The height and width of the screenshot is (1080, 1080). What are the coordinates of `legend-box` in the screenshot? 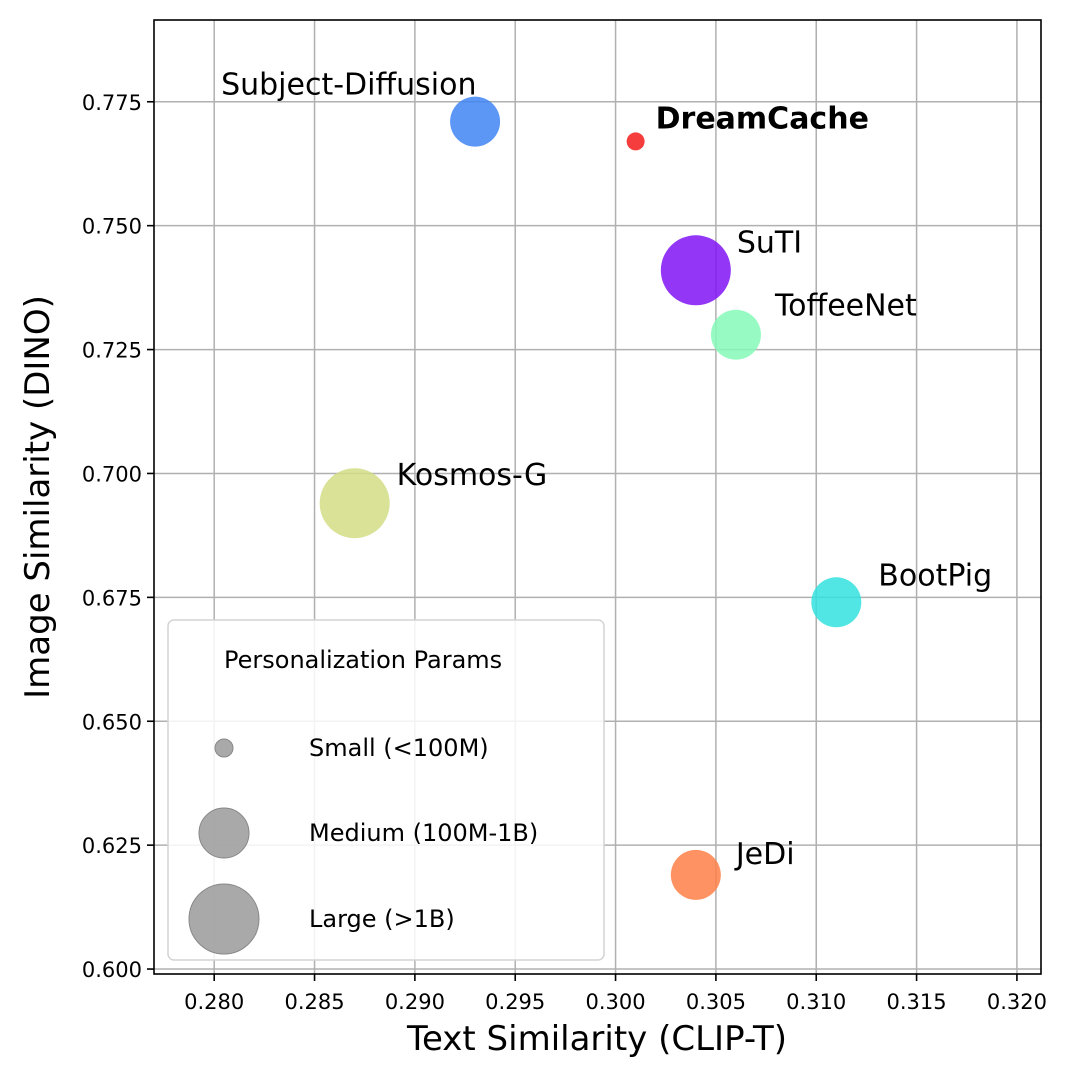 It's located at (386, 790).